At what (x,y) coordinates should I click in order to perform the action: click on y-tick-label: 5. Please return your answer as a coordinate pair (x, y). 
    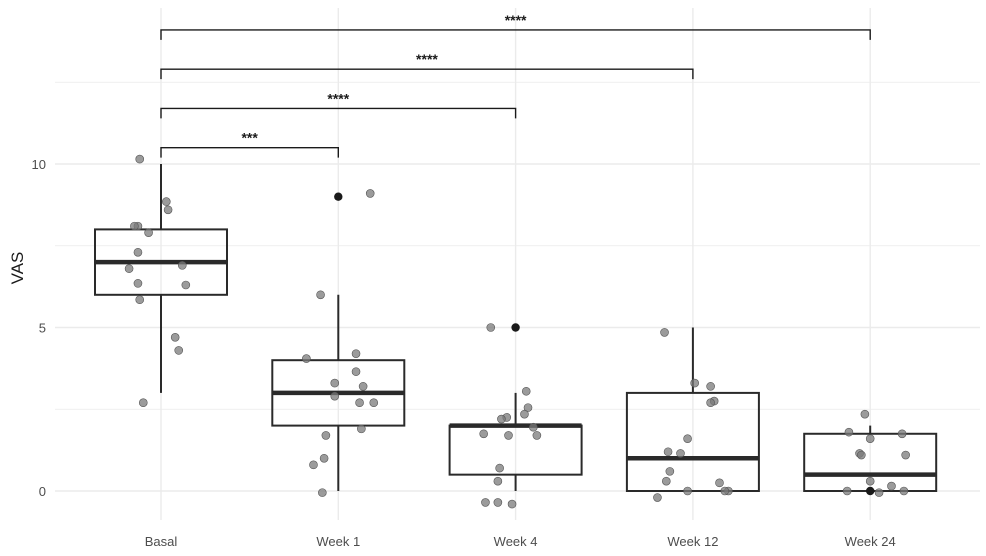
    Looking at the image, I should click on (42, 328).